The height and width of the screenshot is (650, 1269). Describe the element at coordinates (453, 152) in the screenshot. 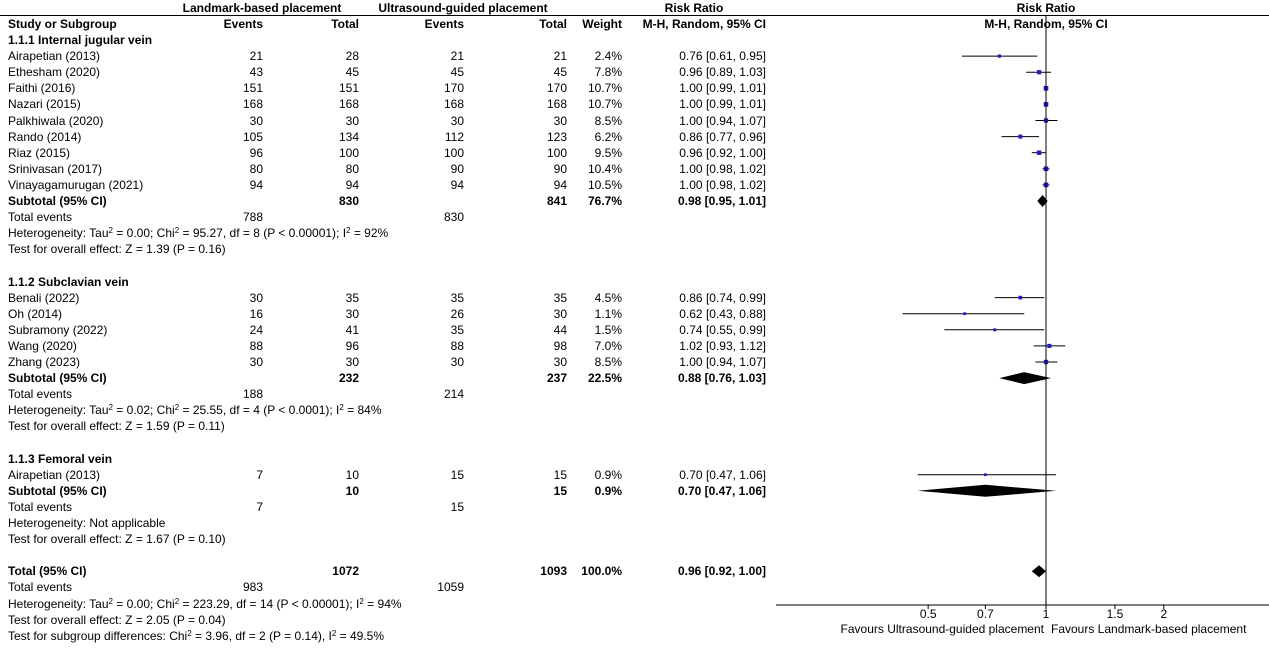

I see `events2-cell: 100` at that location.